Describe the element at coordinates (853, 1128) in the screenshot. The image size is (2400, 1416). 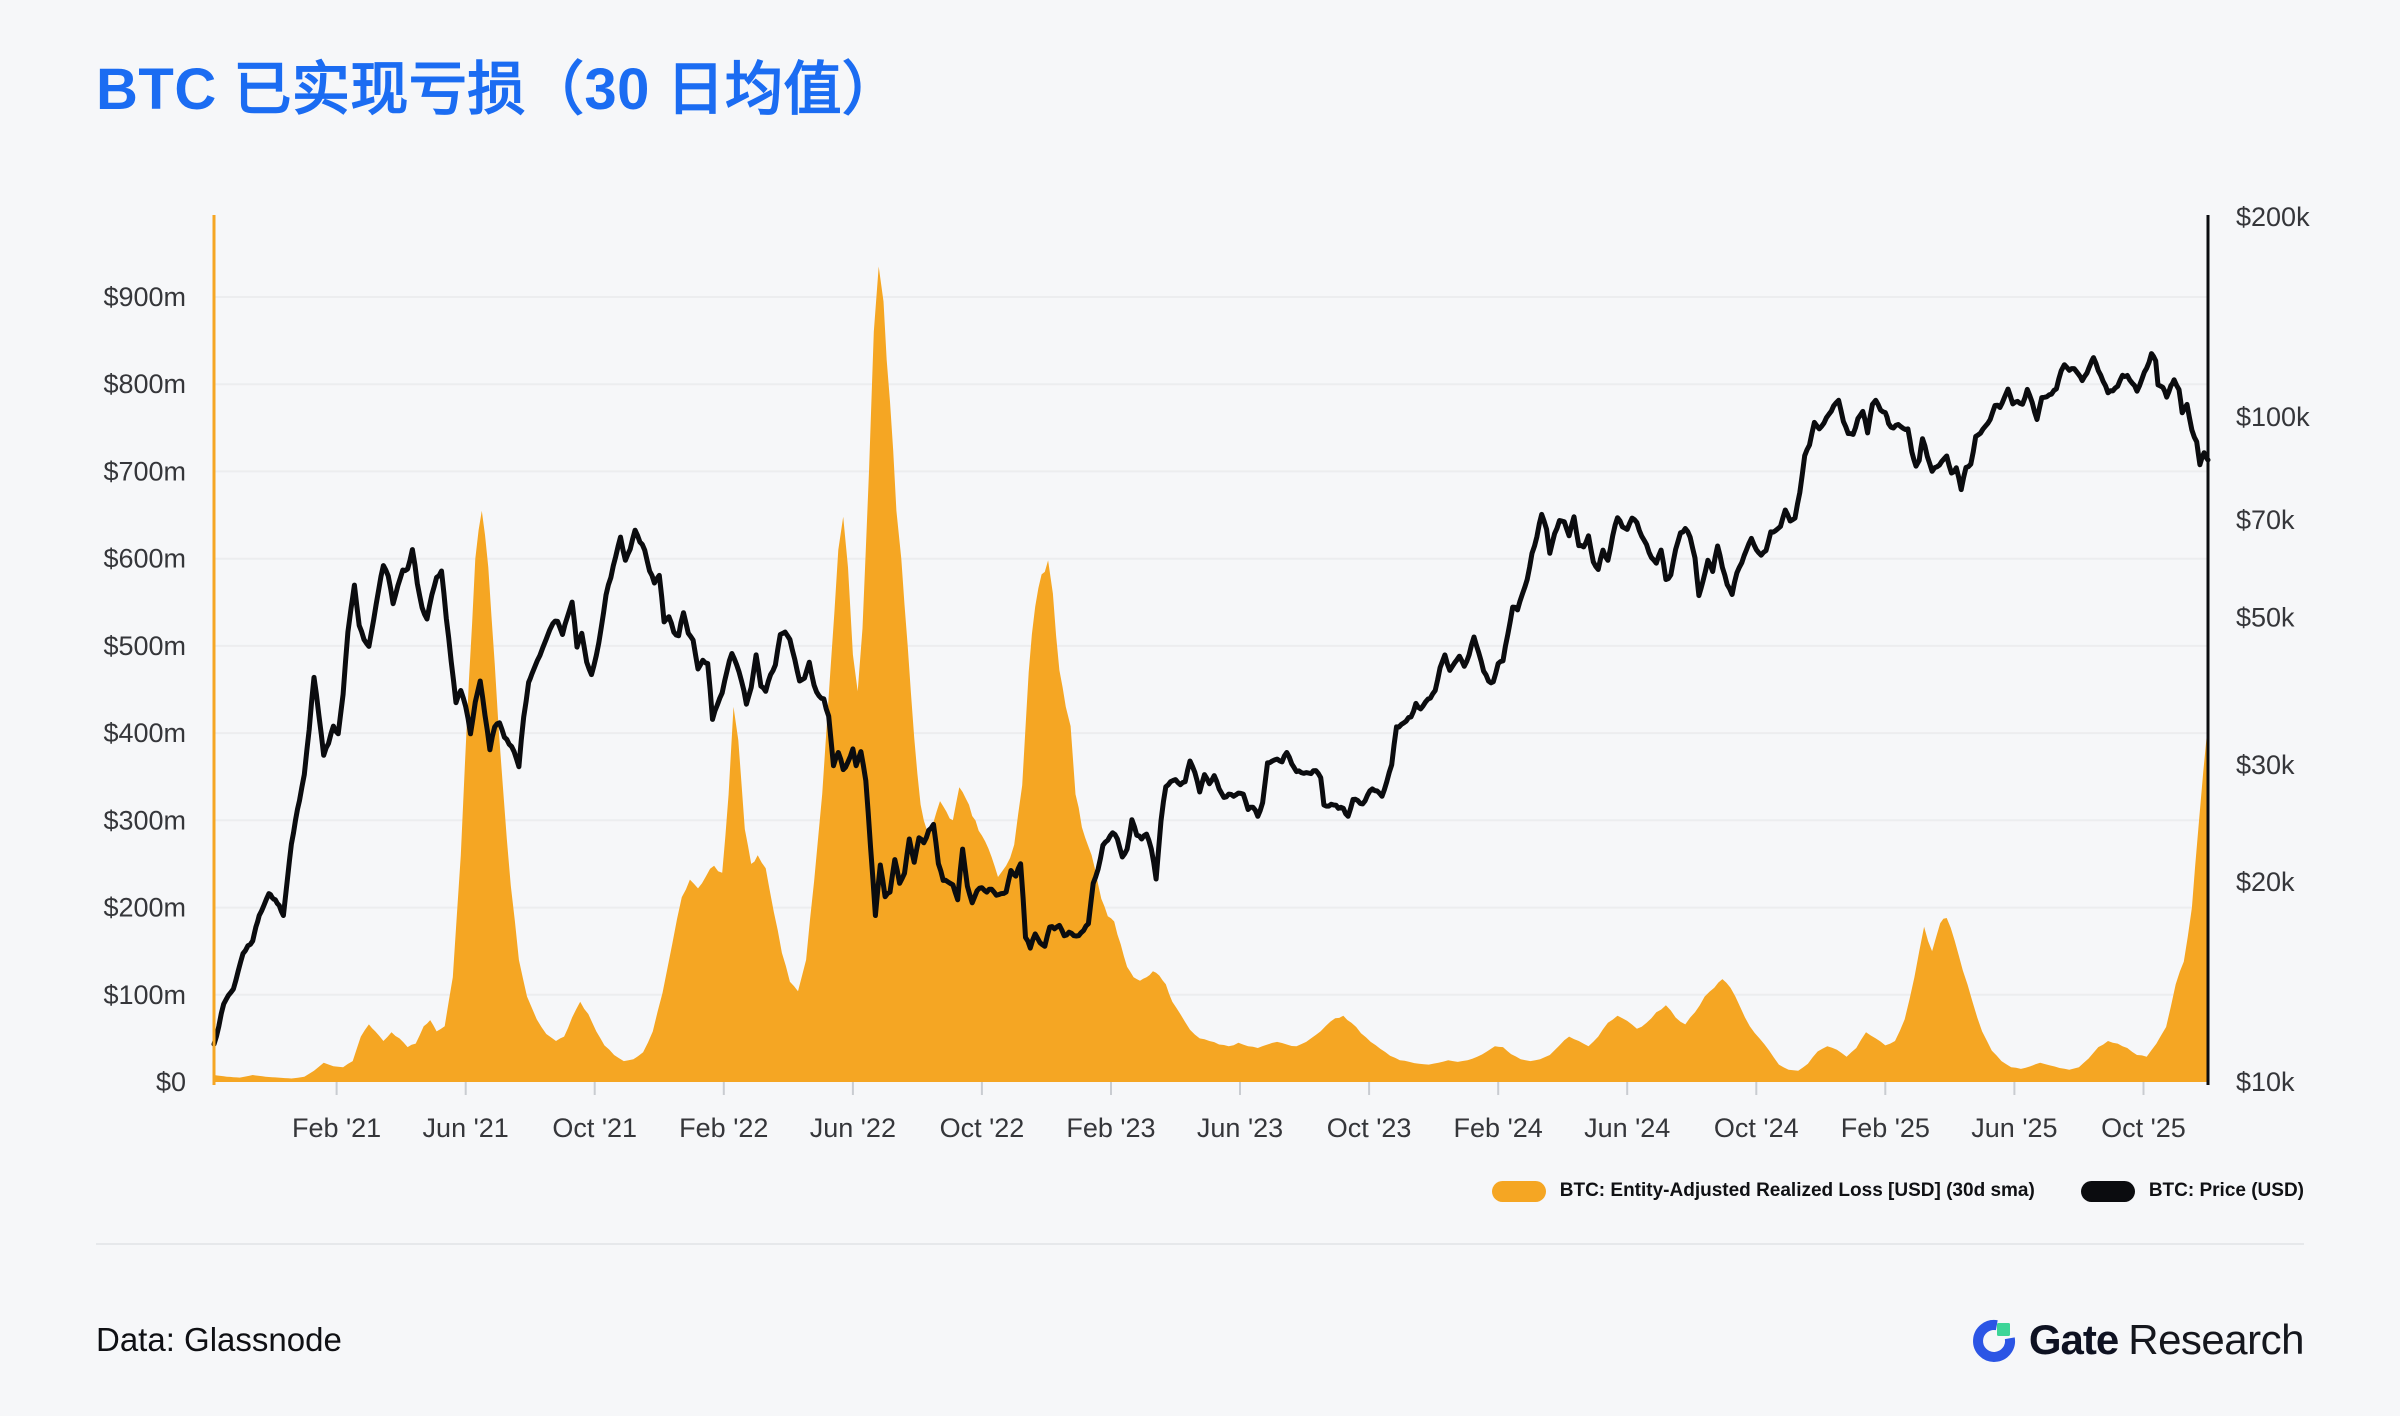
I see `x-axis-label: Jun '22` at that location.